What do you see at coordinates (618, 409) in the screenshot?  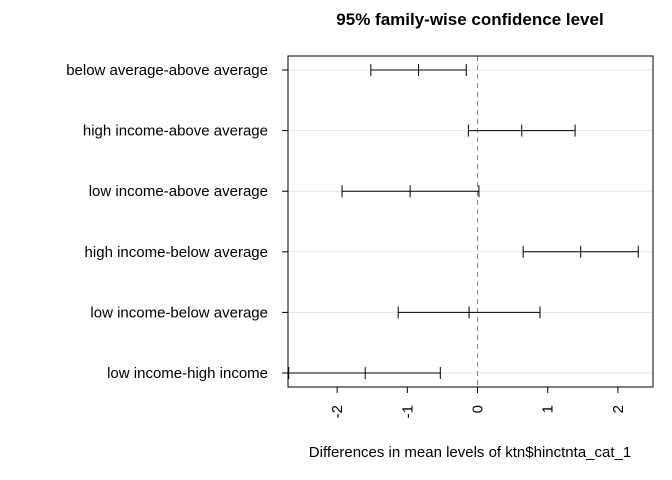 I see `x-tick-label: 2` at bounding box center [618, 409].